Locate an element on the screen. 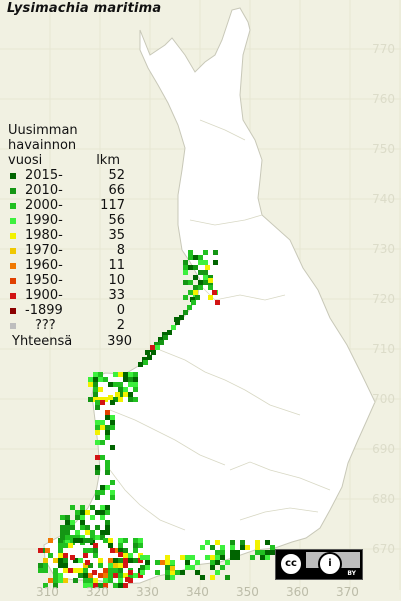  legend-count: 117 is located at coordinates (112, 205).